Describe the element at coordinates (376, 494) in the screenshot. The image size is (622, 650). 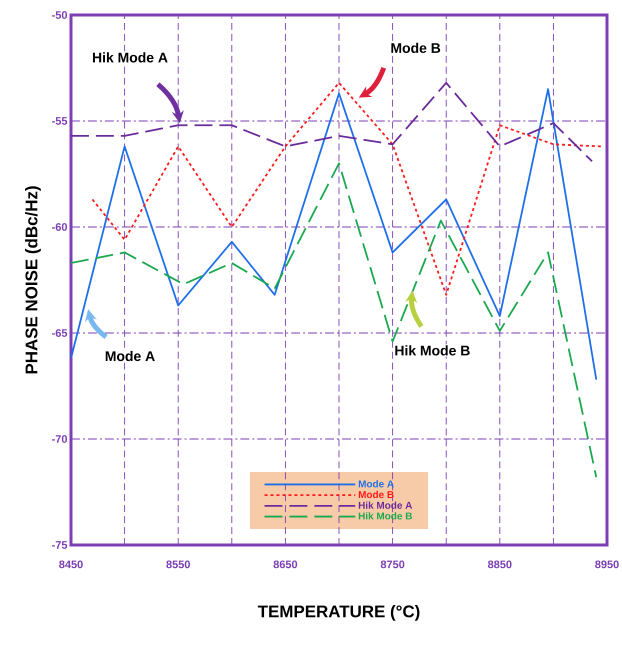
I see `text: Mode B` at that location.